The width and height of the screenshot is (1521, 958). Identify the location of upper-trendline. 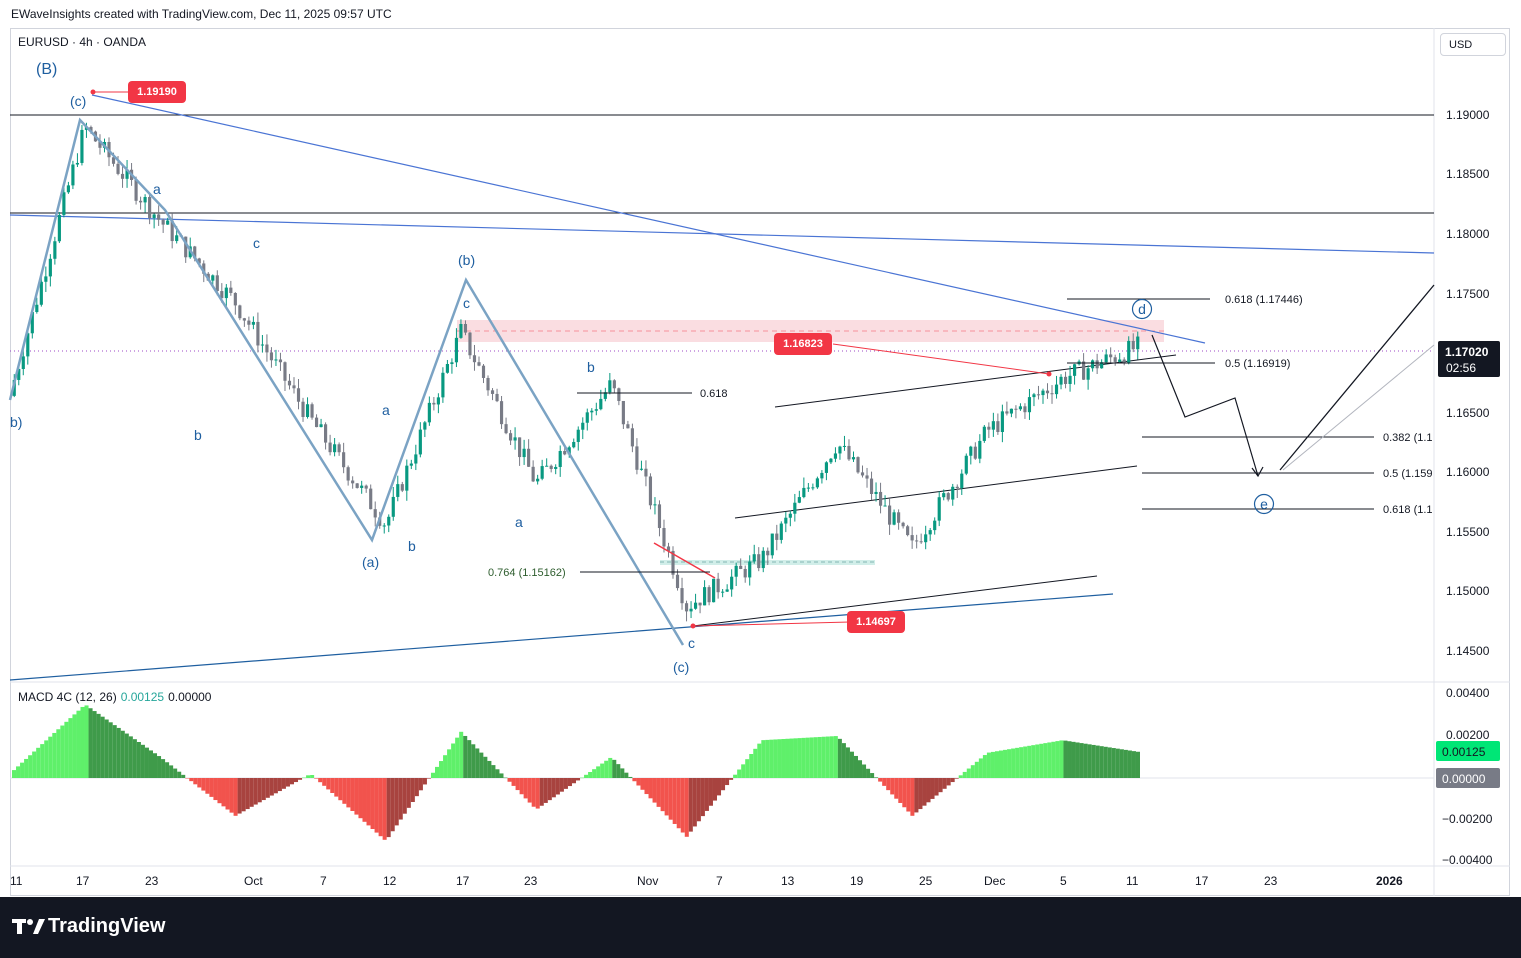
(722, 234).